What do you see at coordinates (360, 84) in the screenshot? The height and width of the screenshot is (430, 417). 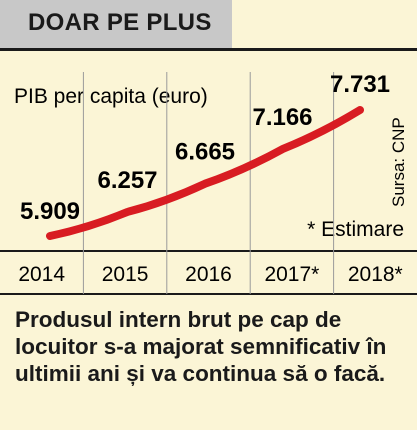 I see `value-label: 7.731` at bounding box center [360, 84].